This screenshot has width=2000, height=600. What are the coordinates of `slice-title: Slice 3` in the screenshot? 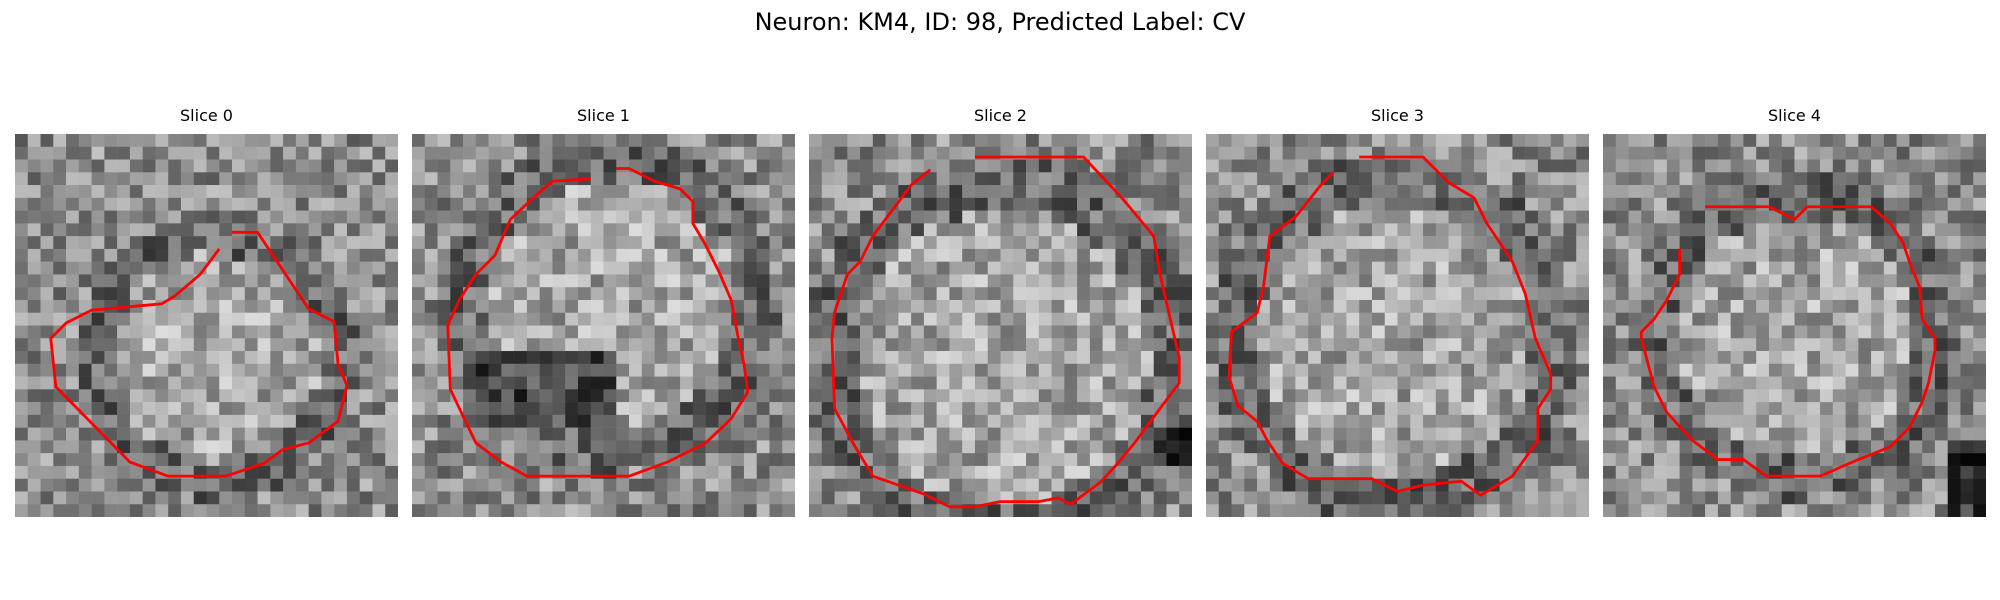 It's located at (1397, 115).